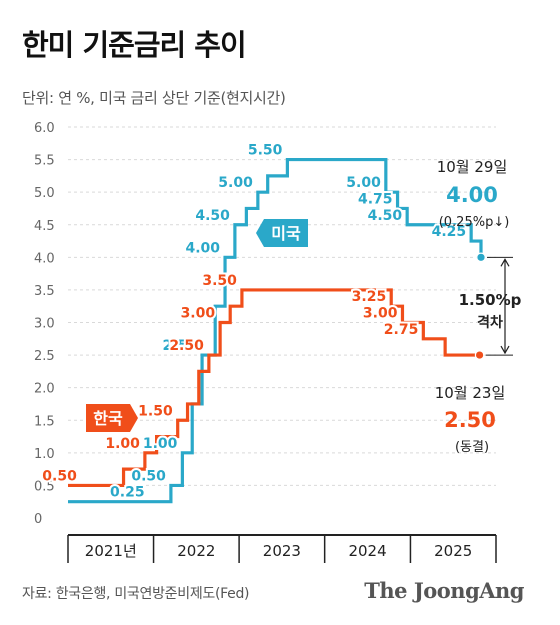 Image resolution: width=560 pixels, height=625 pixels. I want to click on us-end-point, so click(481, 257).